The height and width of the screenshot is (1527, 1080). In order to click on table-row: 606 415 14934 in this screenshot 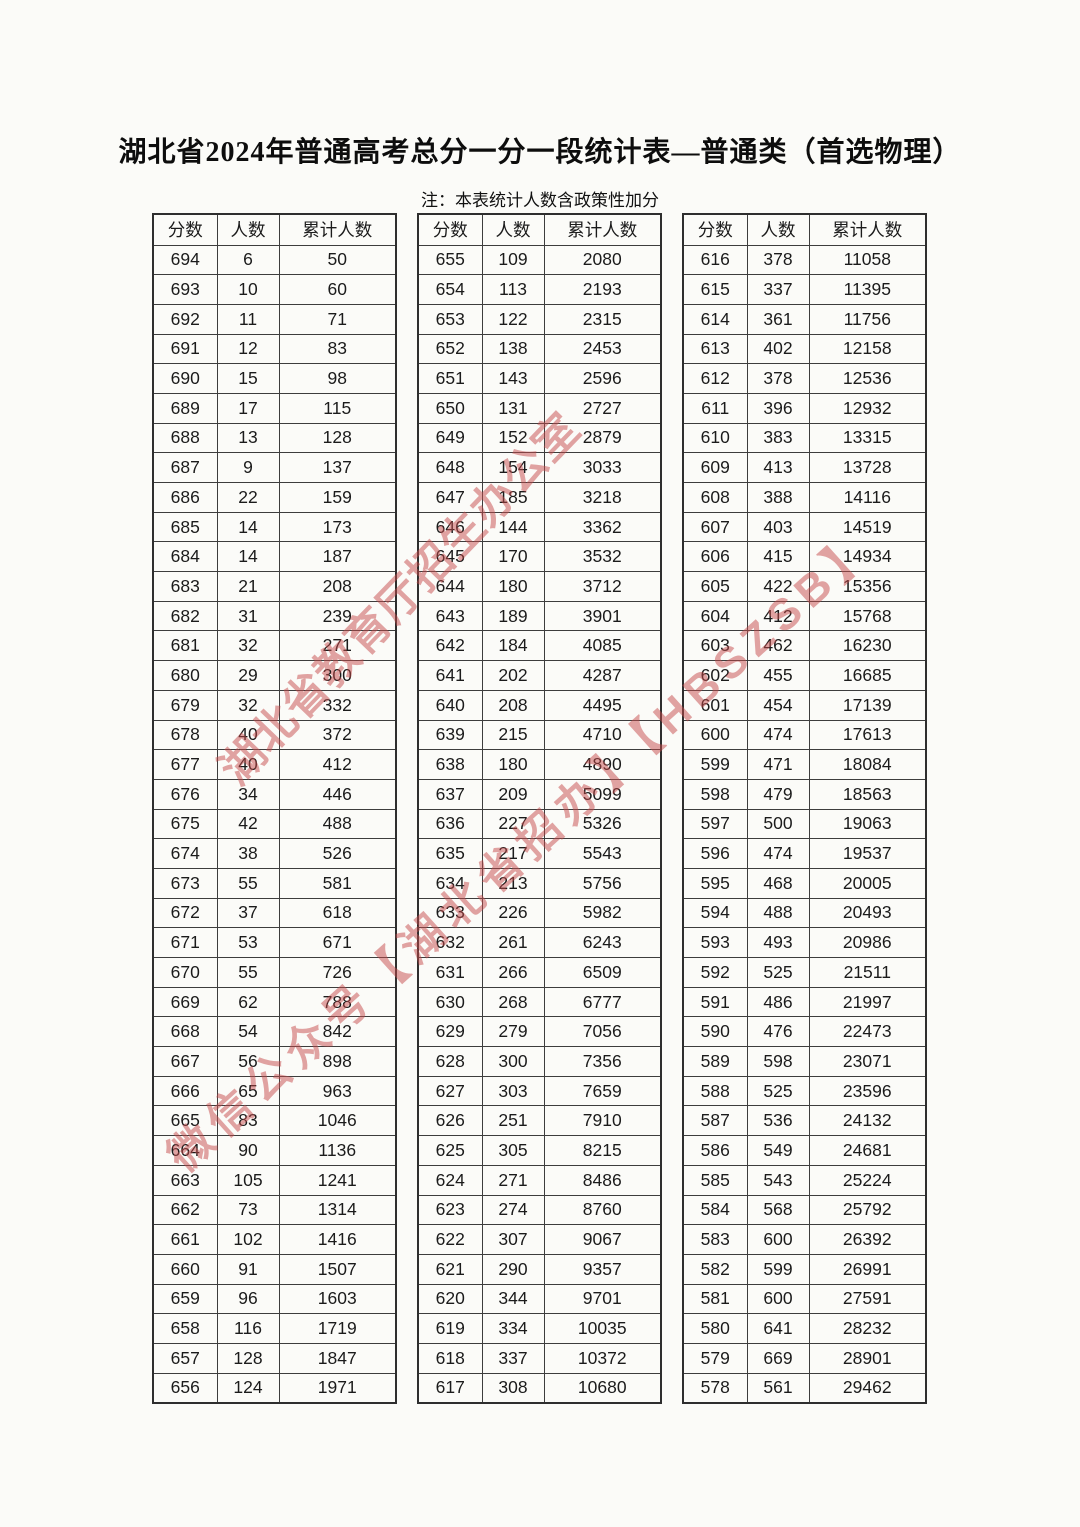, I will do `click(804, 557)`.